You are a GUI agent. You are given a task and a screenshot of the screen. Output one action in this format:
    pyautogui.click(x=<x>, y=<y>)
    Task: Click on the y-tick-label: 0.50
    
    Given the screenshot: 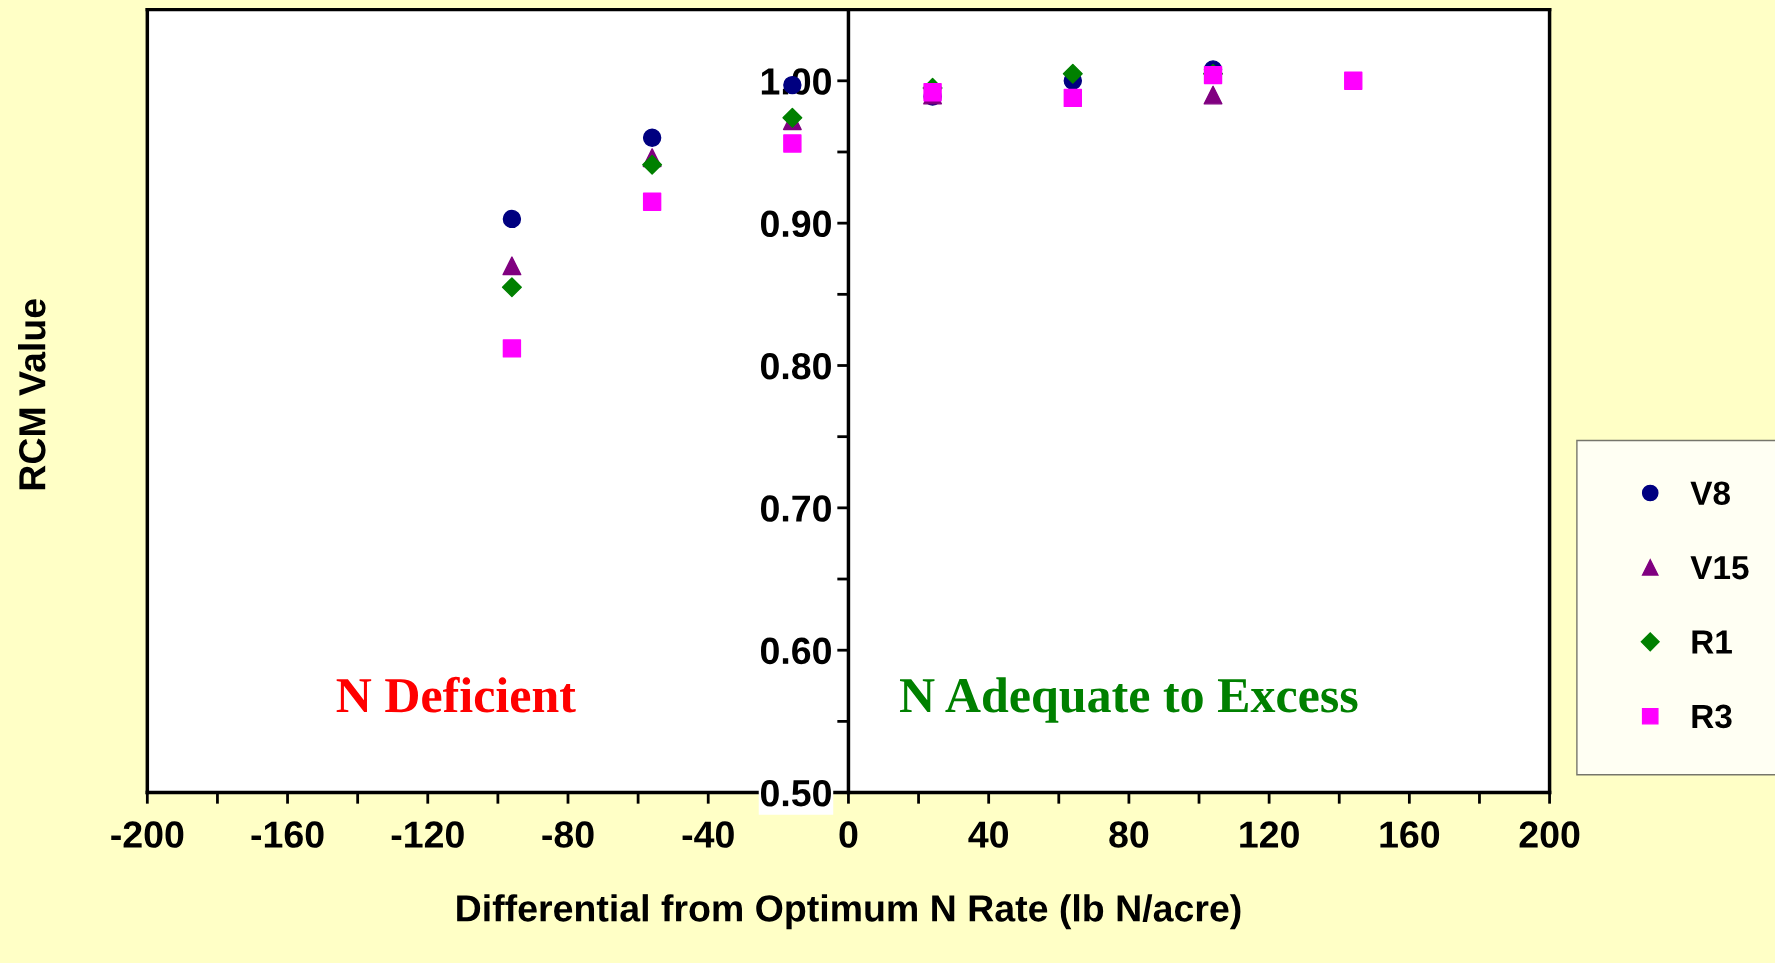 What is the action you would take?
    pyautogui.click(x=795, y=793)
    